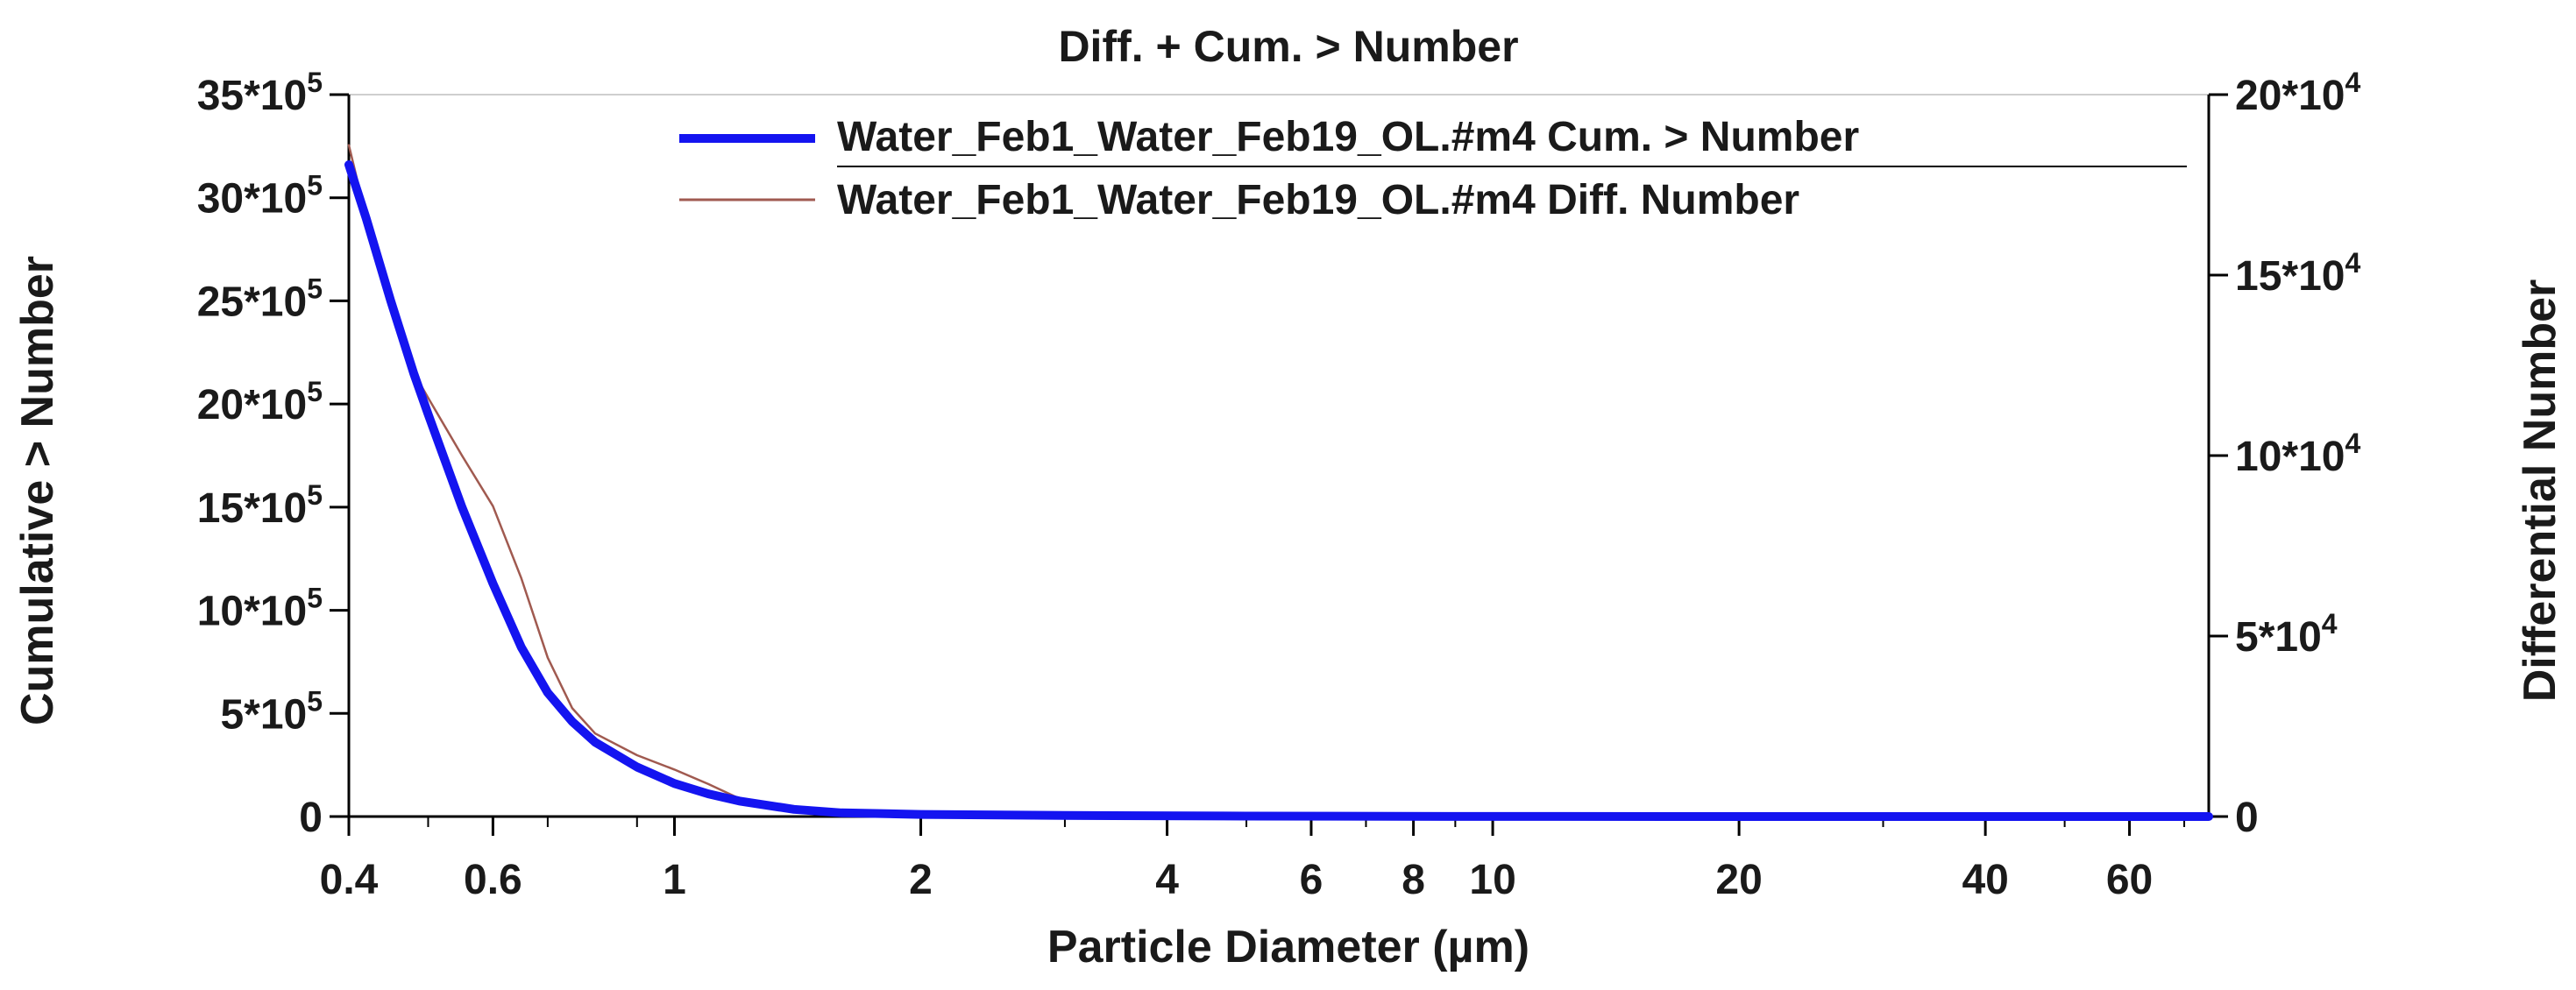 Image resolution: width=2576 pixels, height=990 pixels. What do you see at coordinates (349, 880) in the screenshot?
I see `x-tick-label-0: 0.4` at bounding box center [349, 880].